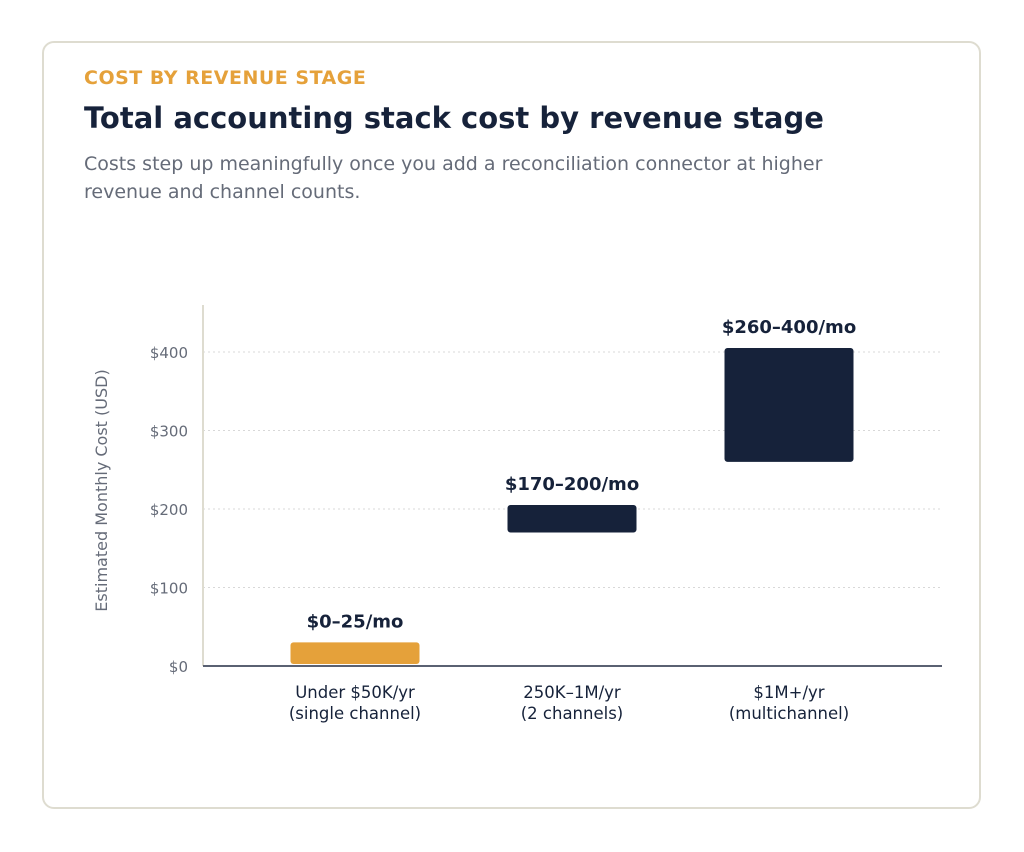  I want to click on eyebrow-label: COST BY REVENUE STAGE, so click(225, 78).